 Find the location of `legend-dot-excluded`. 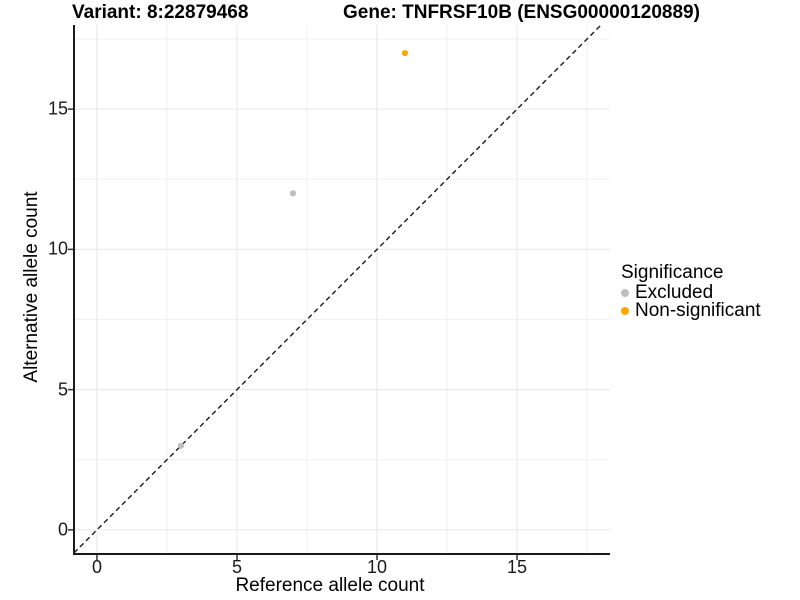

legend-dot-excluded is located at coordinates (625, 293).